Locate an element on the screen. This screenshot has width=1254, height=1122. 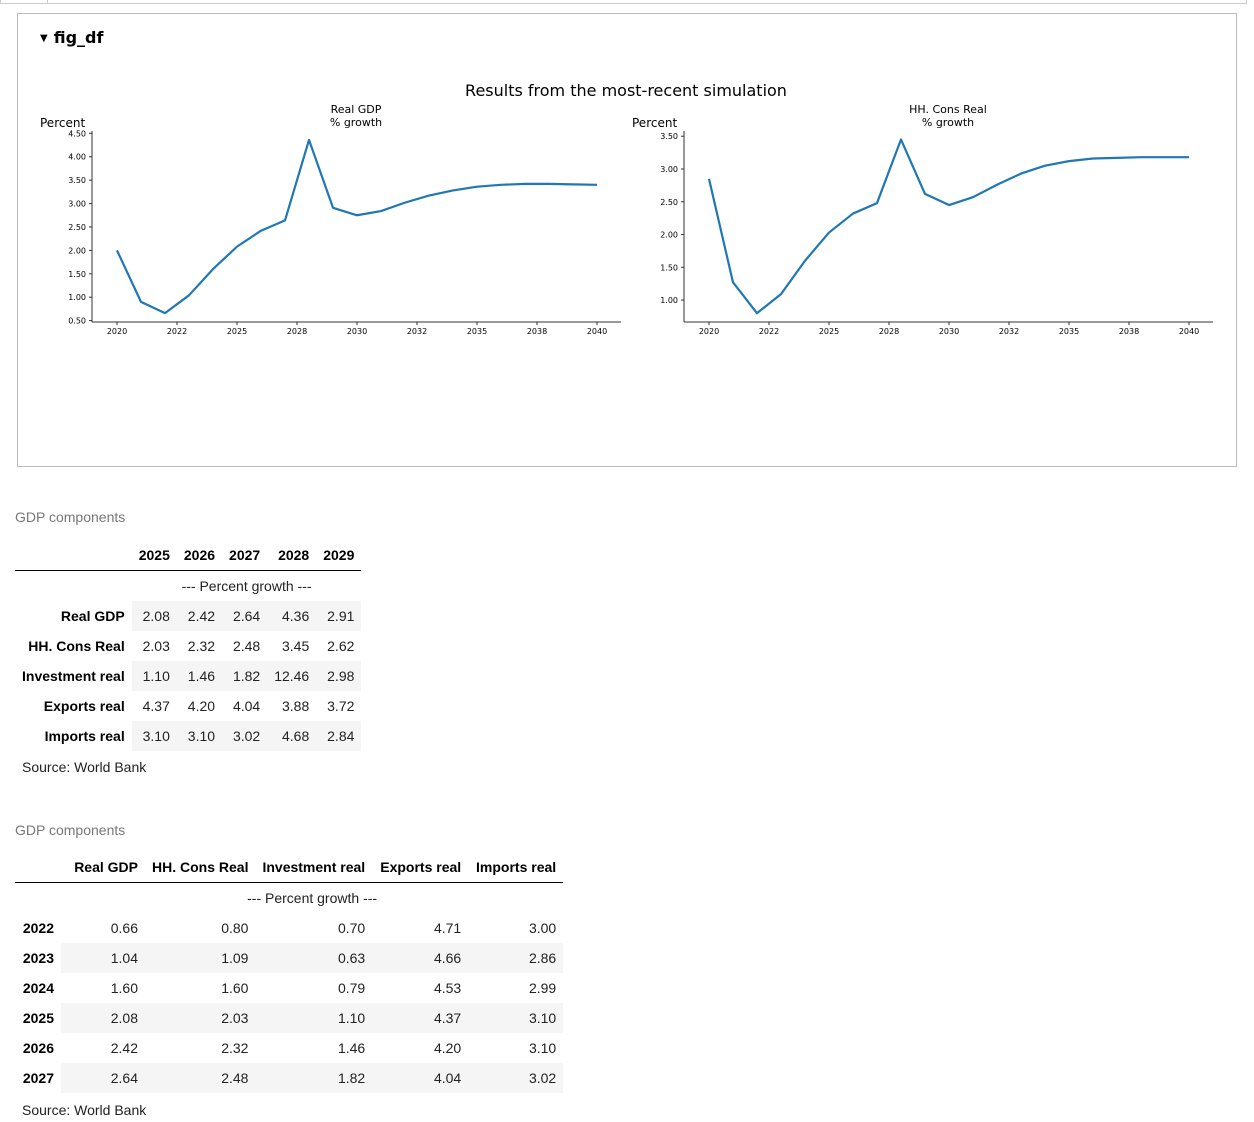
table-row: Imports real 3.10 3.10 3.02 4.68 2.84 is located at coordinates (188, 736).